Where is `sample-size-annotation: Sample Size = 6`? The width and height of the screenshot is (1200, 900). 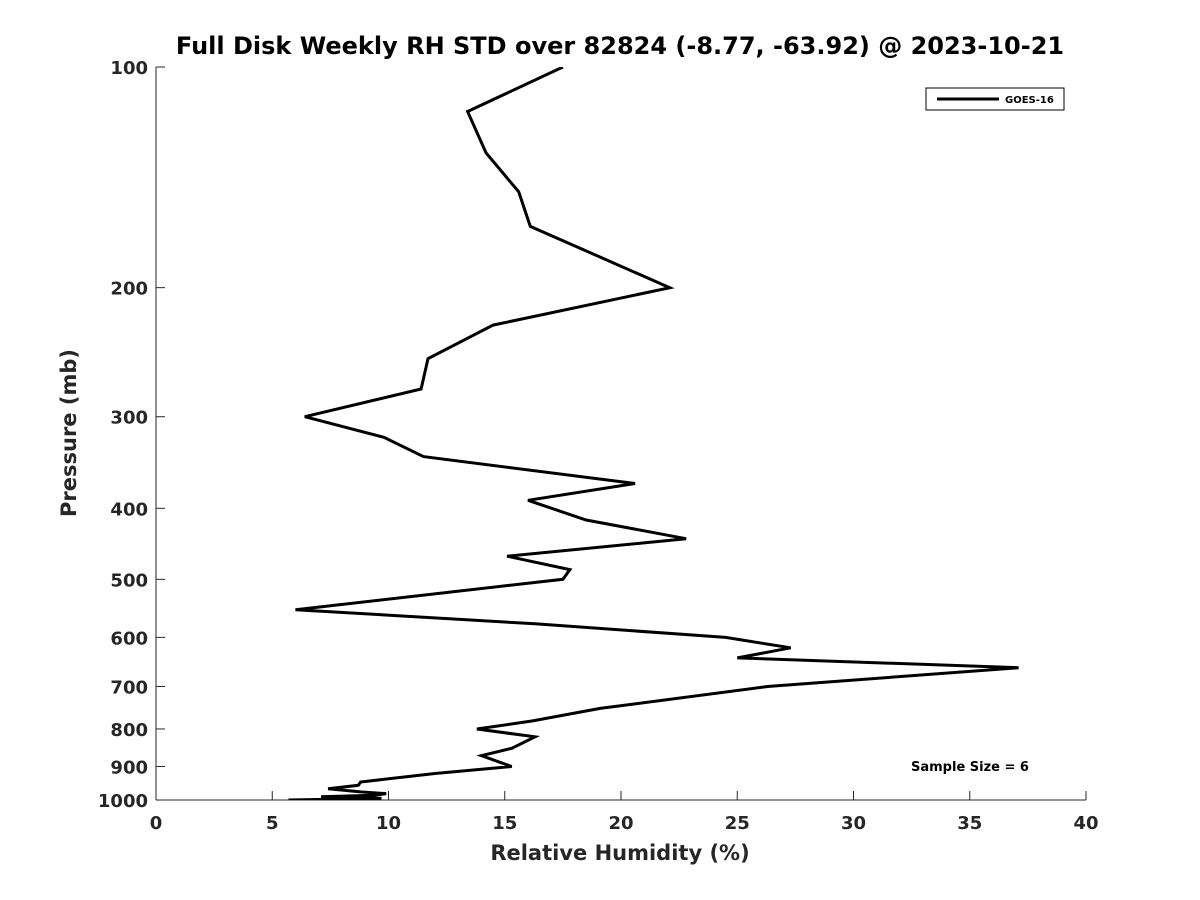 sample-size-annotation: Sample Size = 6 is located at coordinates (970, 767).